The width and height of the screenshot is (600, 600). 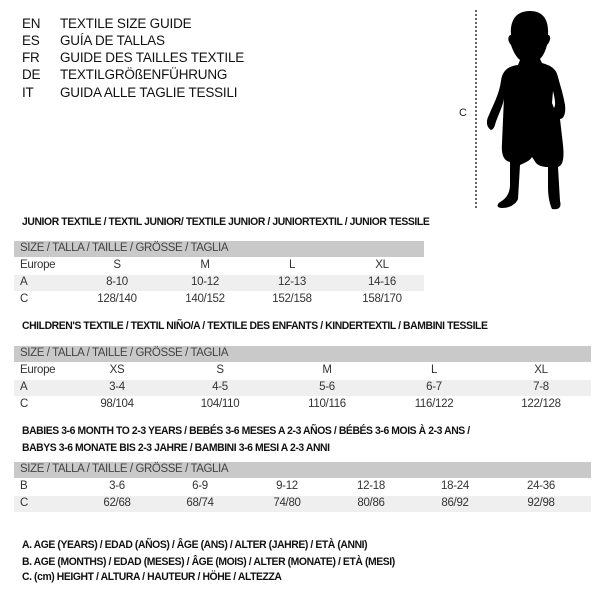 What do you see at coordinates (24, 486) in the screenshot?
I see `row-label: B` at bounding box center [24, 486].